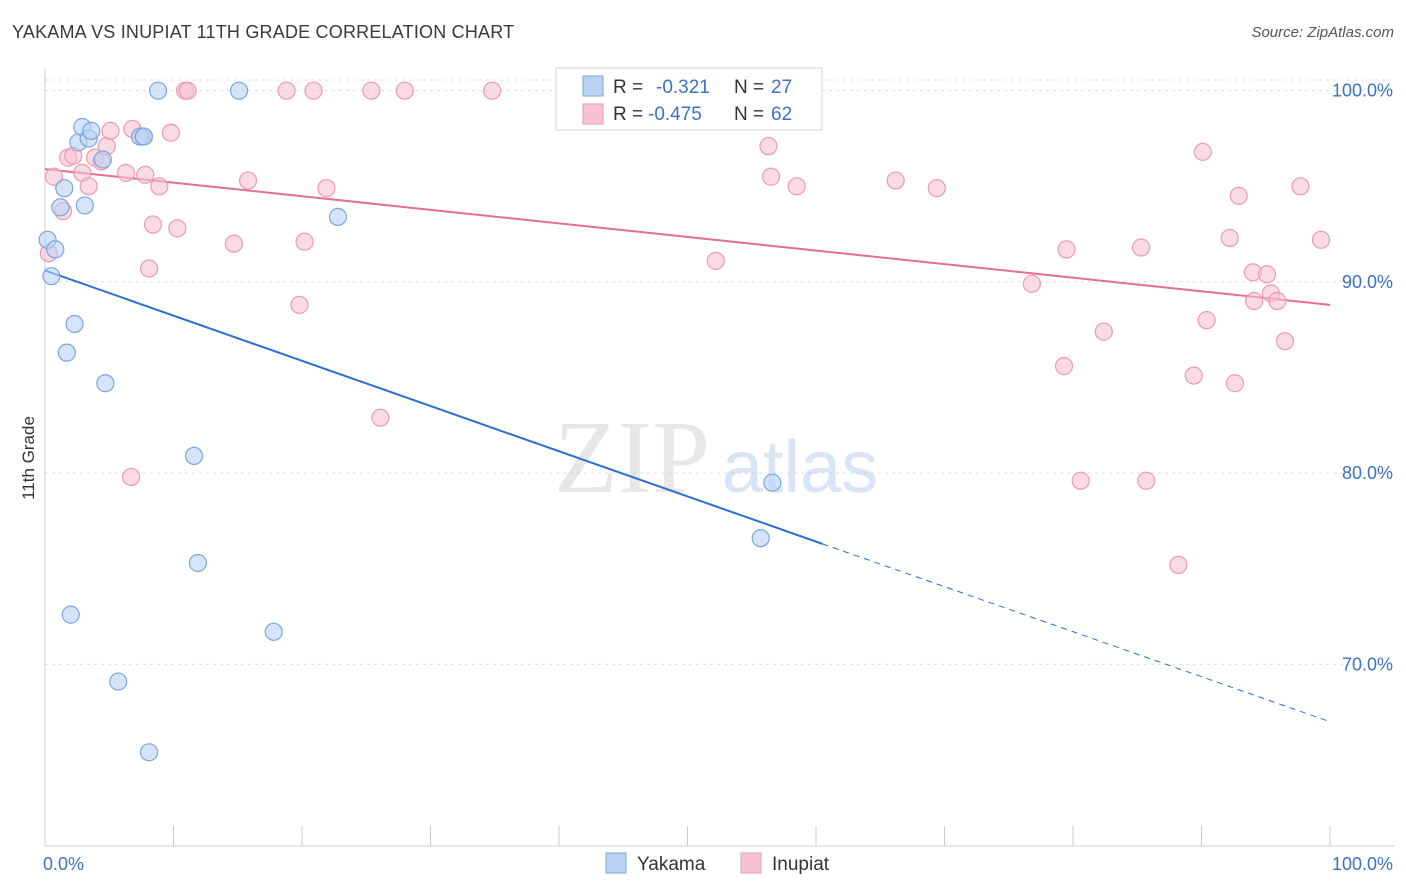 Image resolution: width=1406 pixels, height=892 pixels. What do you see at coordinates (781, 87) in the screenshot?
I see `legend-n-value-yakama: 27` at bounding box center [781, 87].